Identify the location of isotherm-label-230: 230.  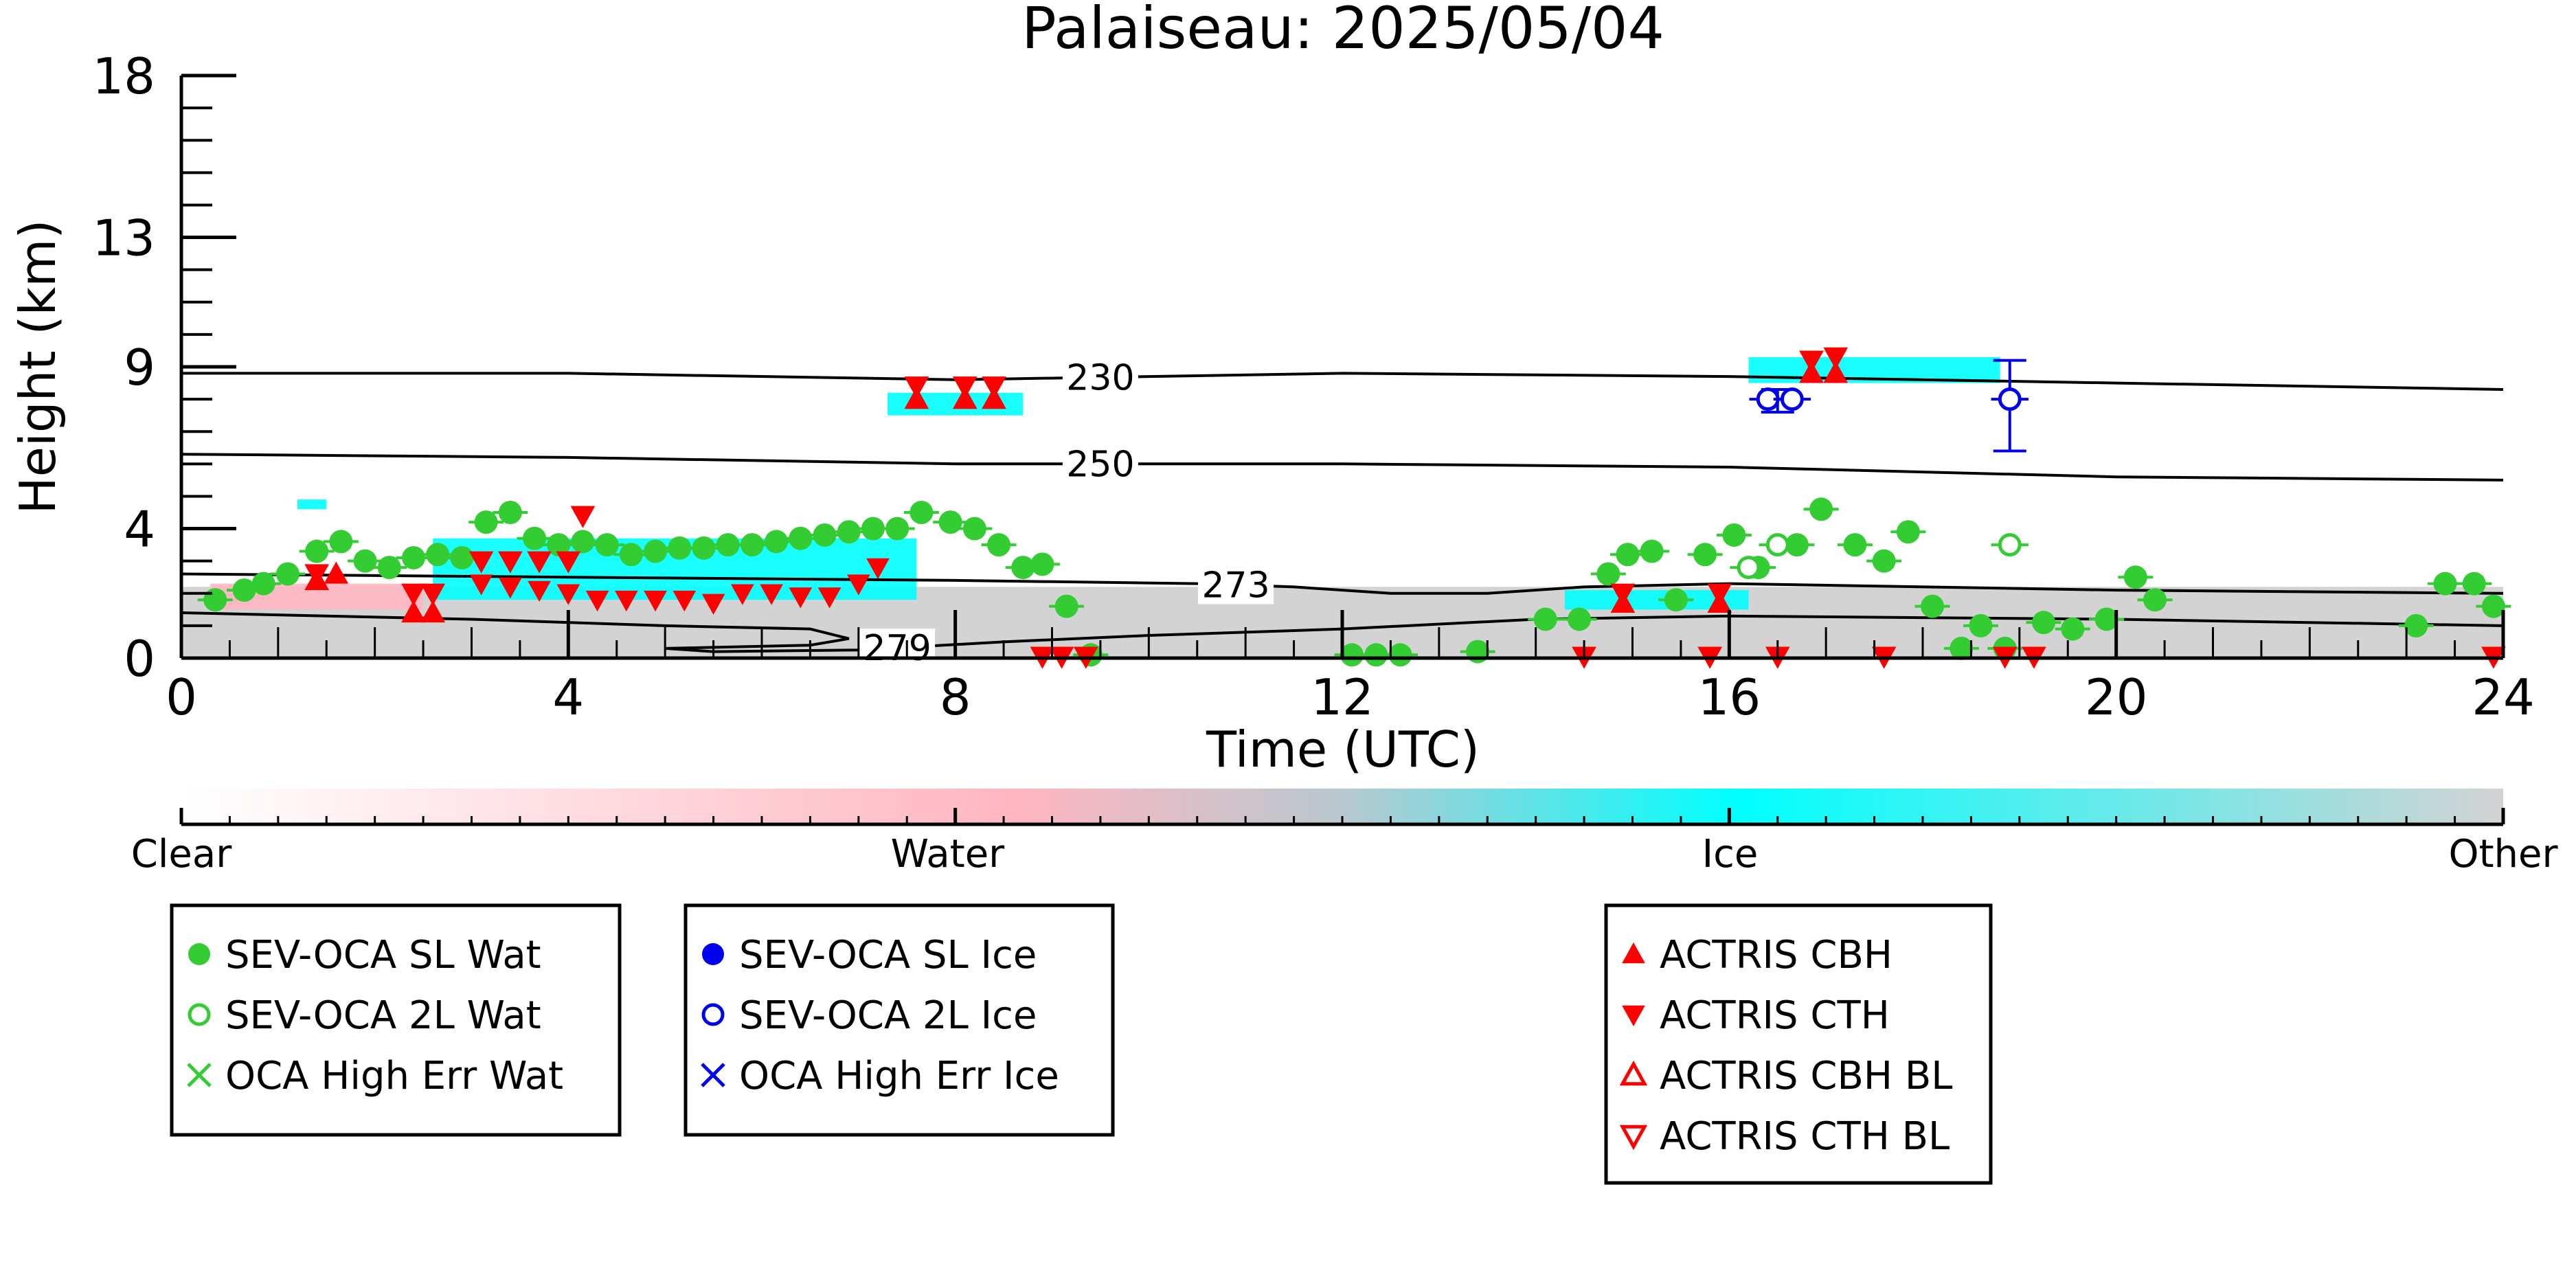
(1100, 377).